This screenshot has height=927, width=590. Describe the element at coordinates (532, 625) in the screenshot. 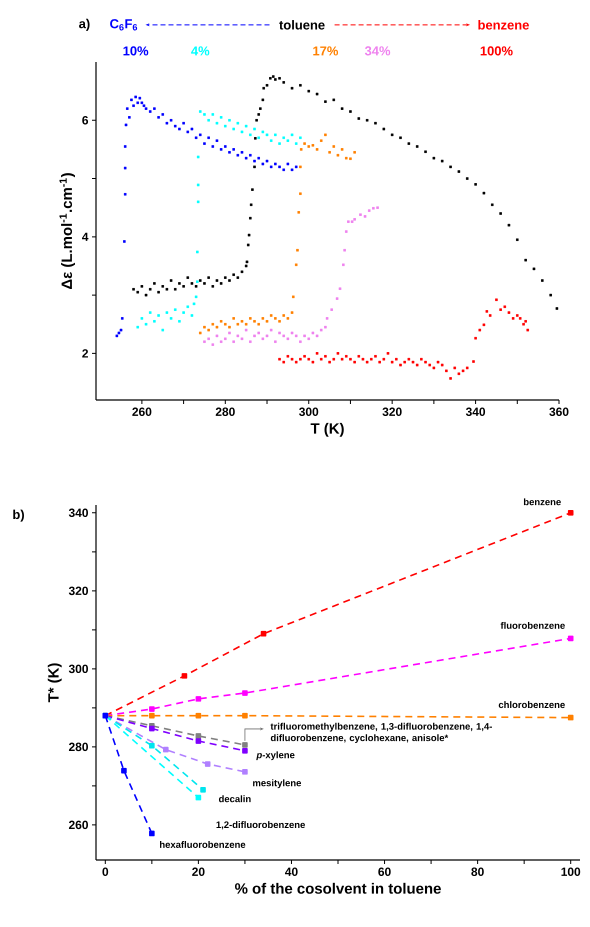

I see `series-label: fluorobenzene` at that location.